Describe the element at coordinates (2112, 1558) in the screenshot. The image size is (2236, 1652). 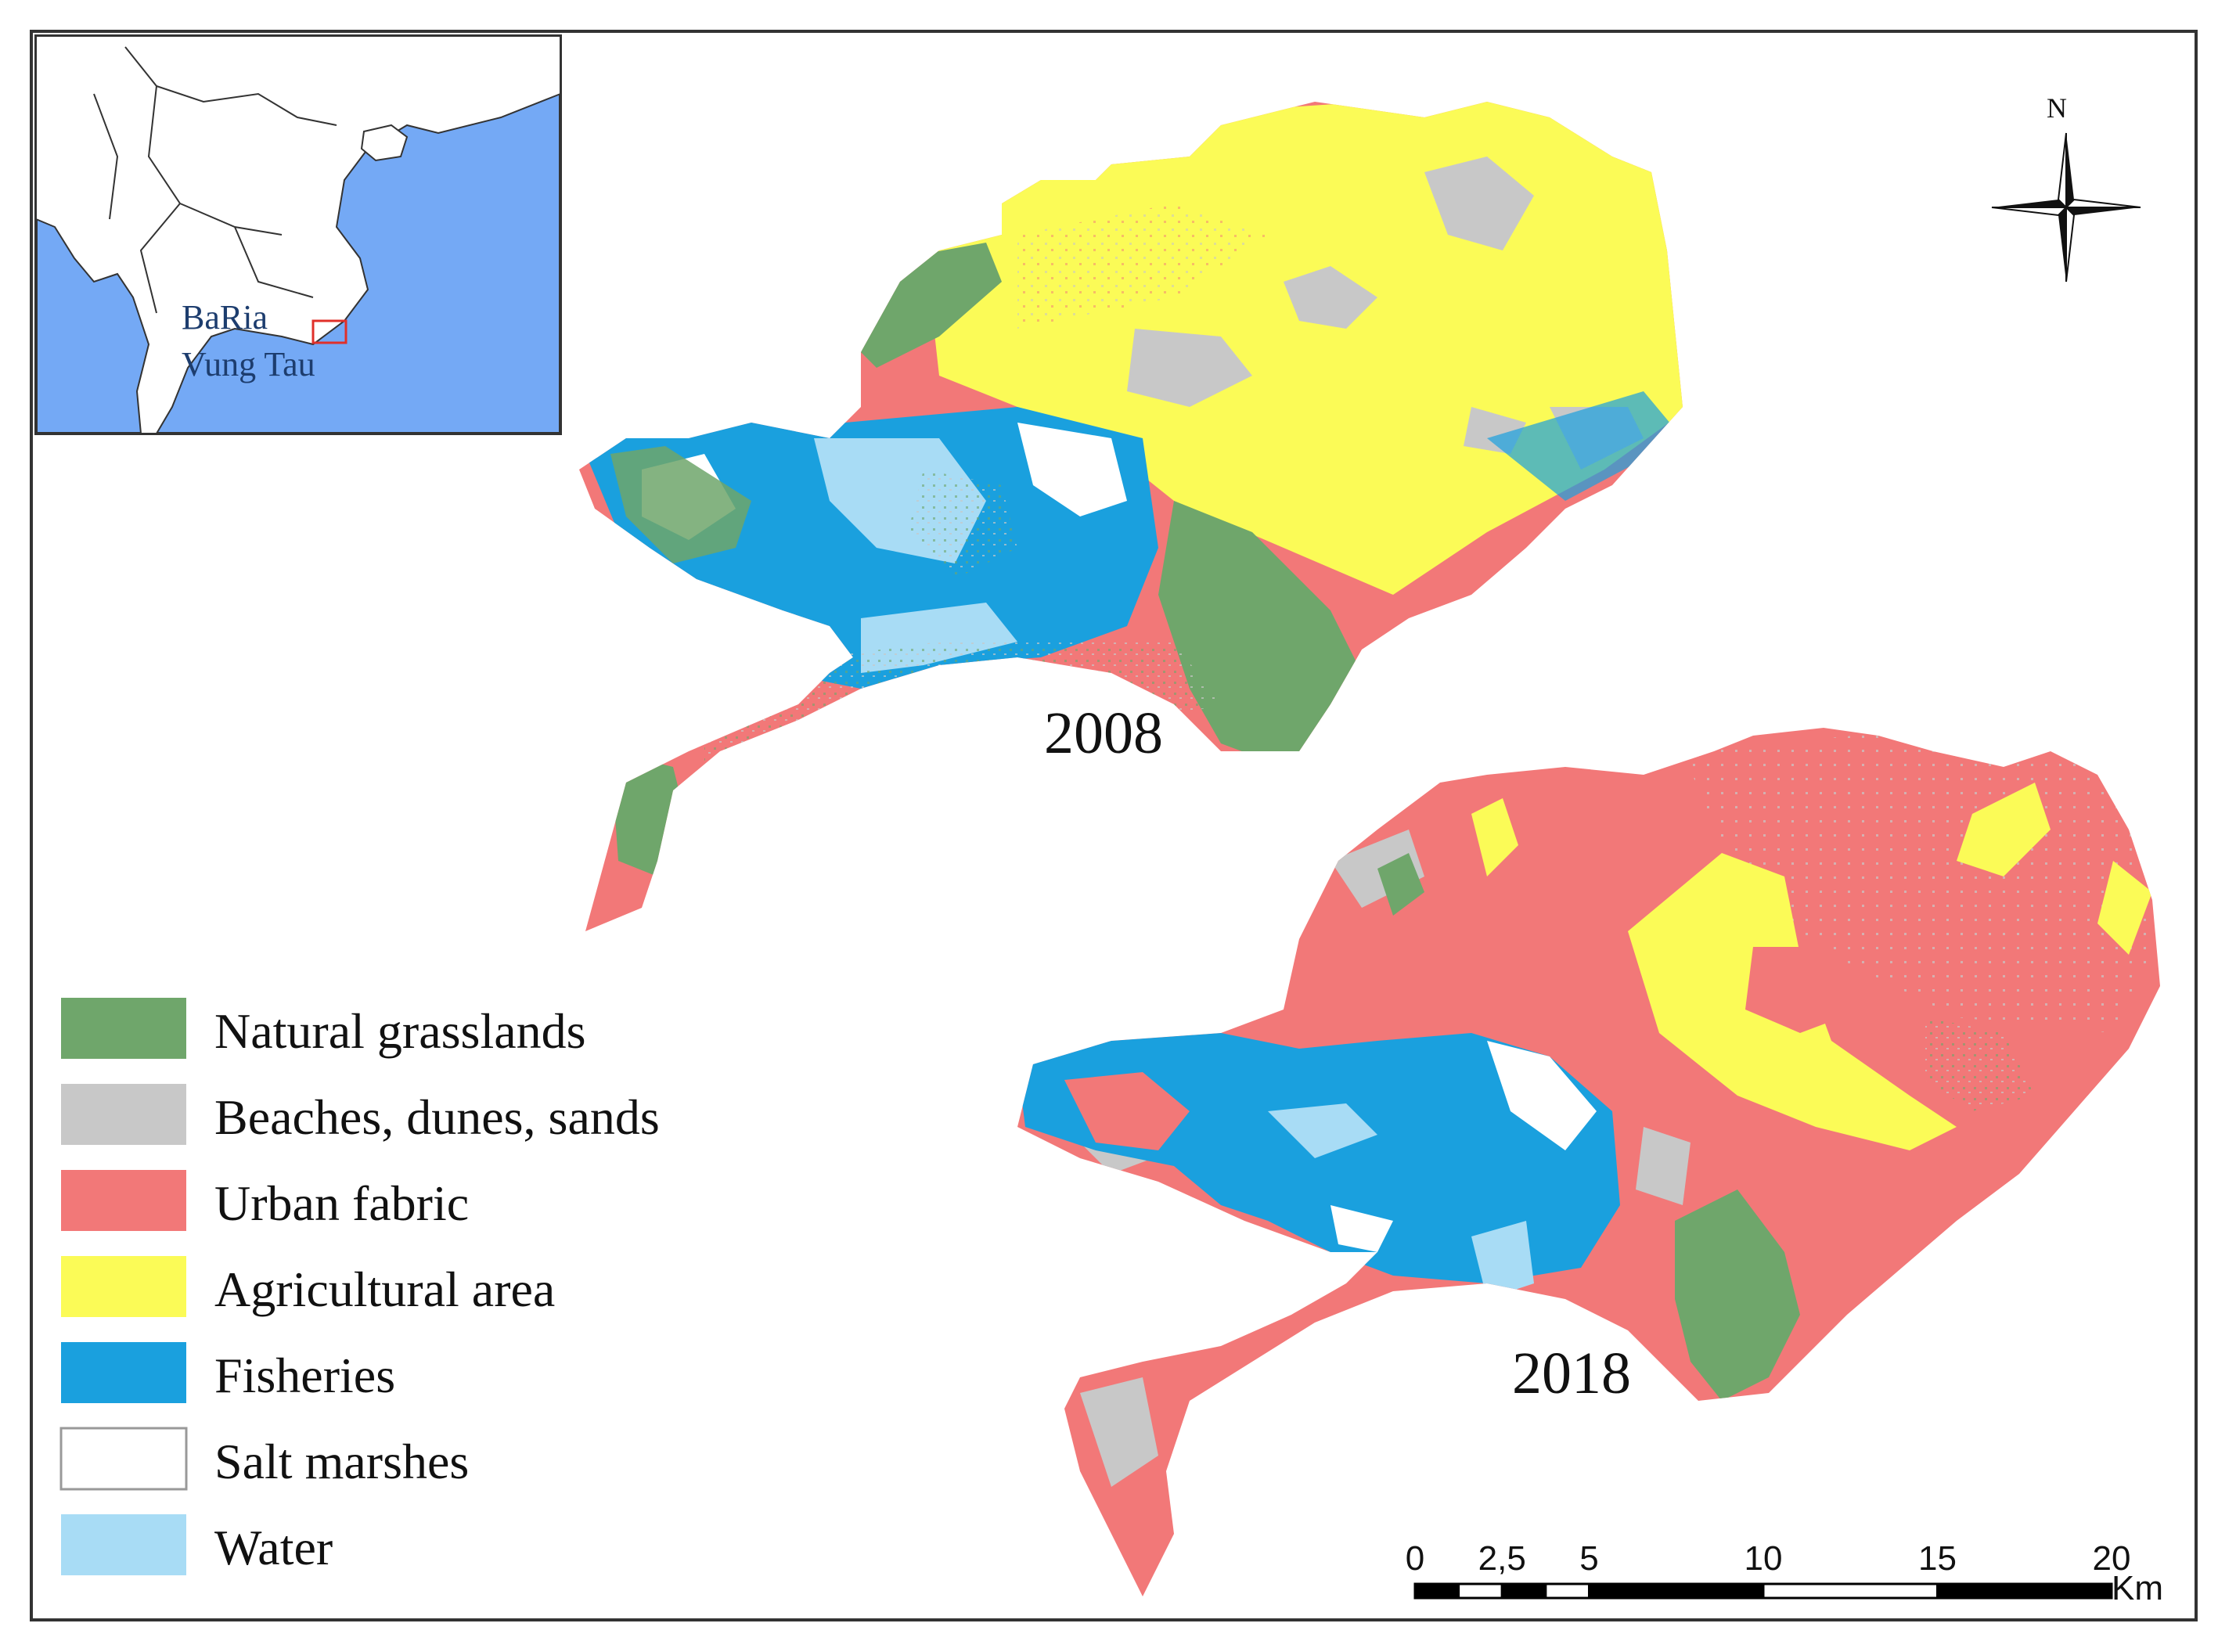
I see `scale-tick-label-5: 20` at that location.